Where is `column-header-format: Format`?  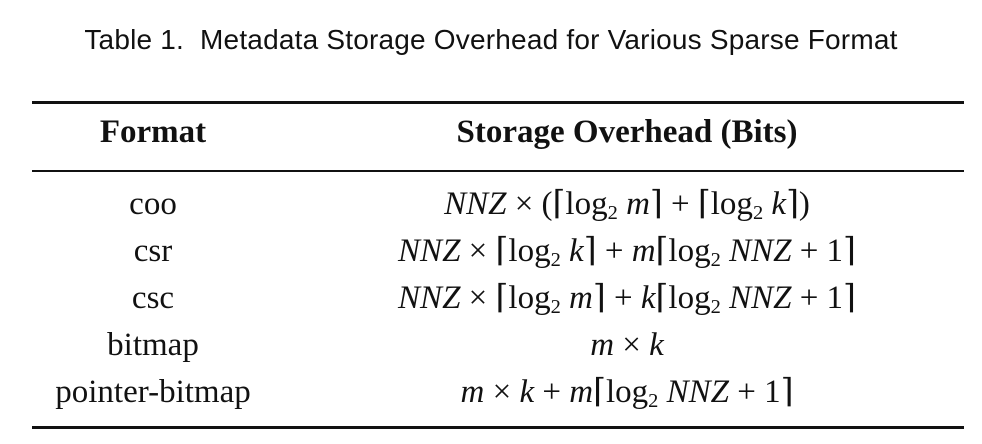
column-header-format: Format is located at coordinates (153, 132).